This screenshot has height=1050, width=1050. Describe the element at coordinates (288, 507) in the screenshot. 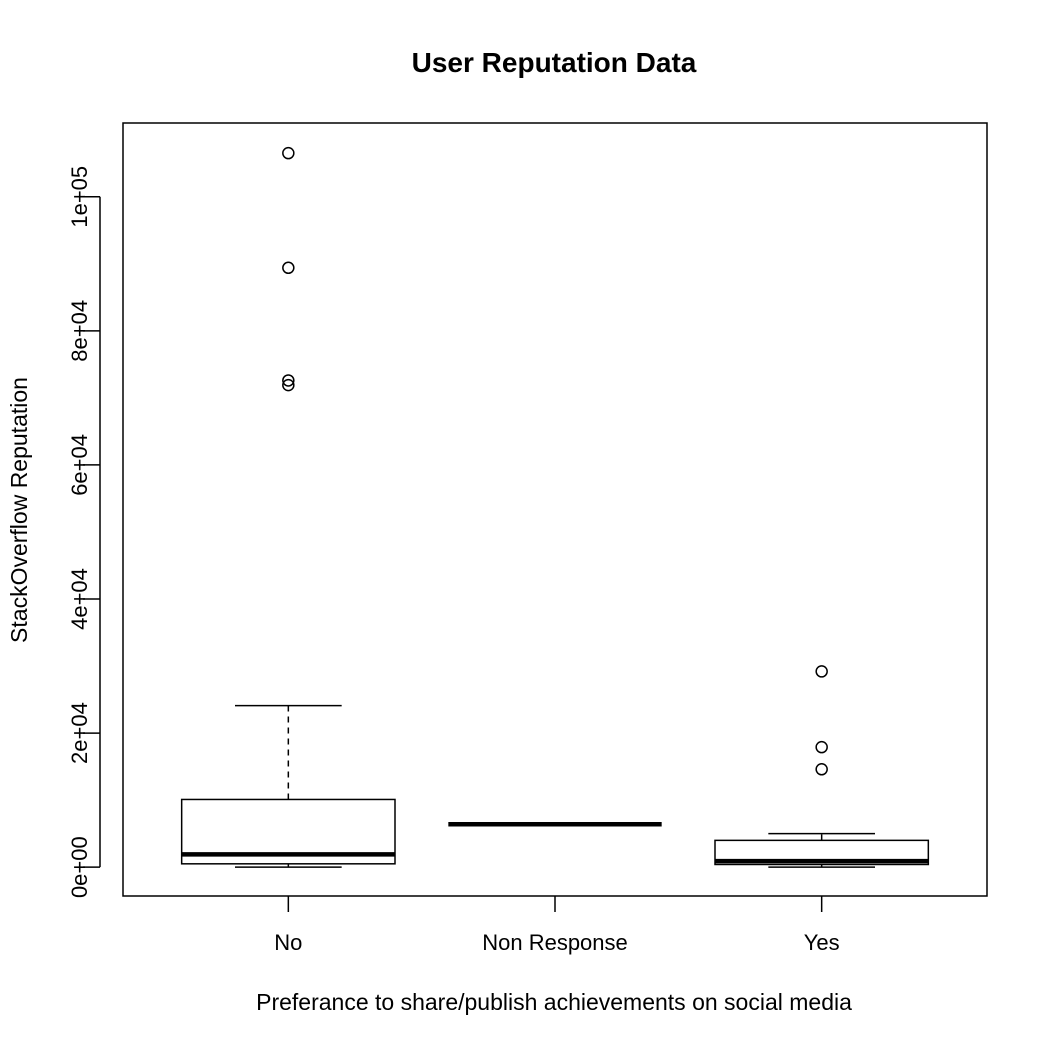

I see `box-no` at that location.